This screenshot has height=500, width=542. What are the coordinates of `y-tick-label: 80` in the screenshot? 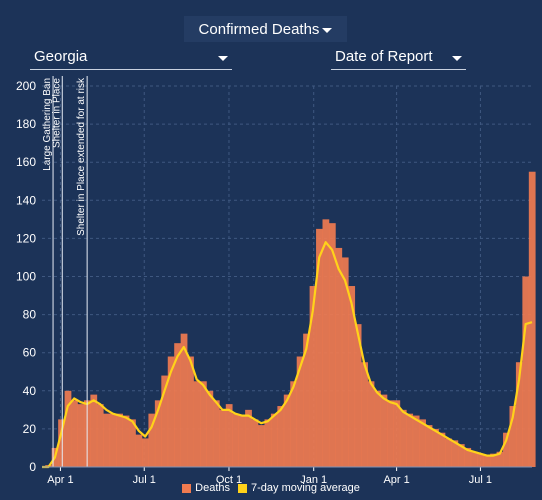 It's located at (30, 315).